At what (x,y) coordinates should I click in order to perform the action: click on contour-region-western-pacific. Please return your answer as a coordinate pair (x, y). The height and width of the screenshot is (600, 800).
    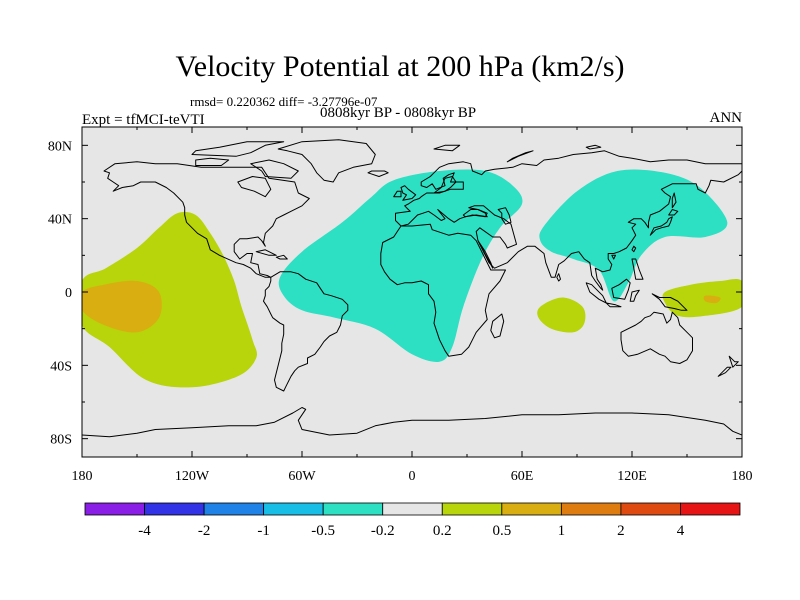
    Looking at the image, I should click on (702, 298).